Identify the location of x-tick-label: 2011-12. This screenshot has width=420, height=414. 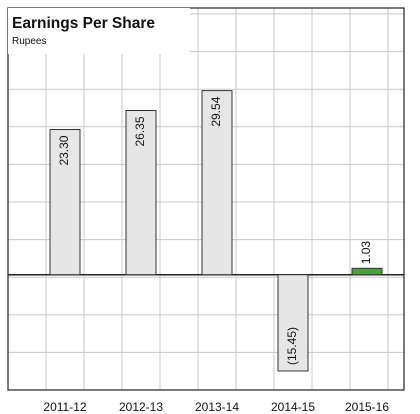
(64, 407).